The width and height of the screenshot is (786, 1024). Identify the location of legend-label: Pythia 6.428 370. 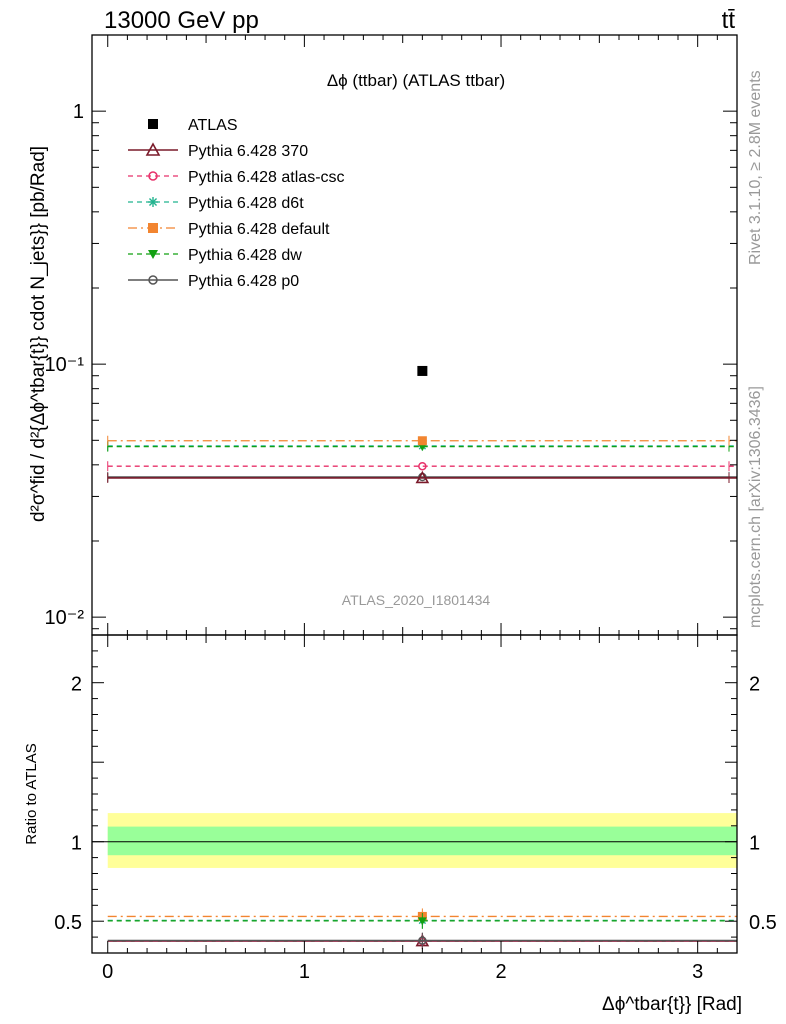
(248, 151).